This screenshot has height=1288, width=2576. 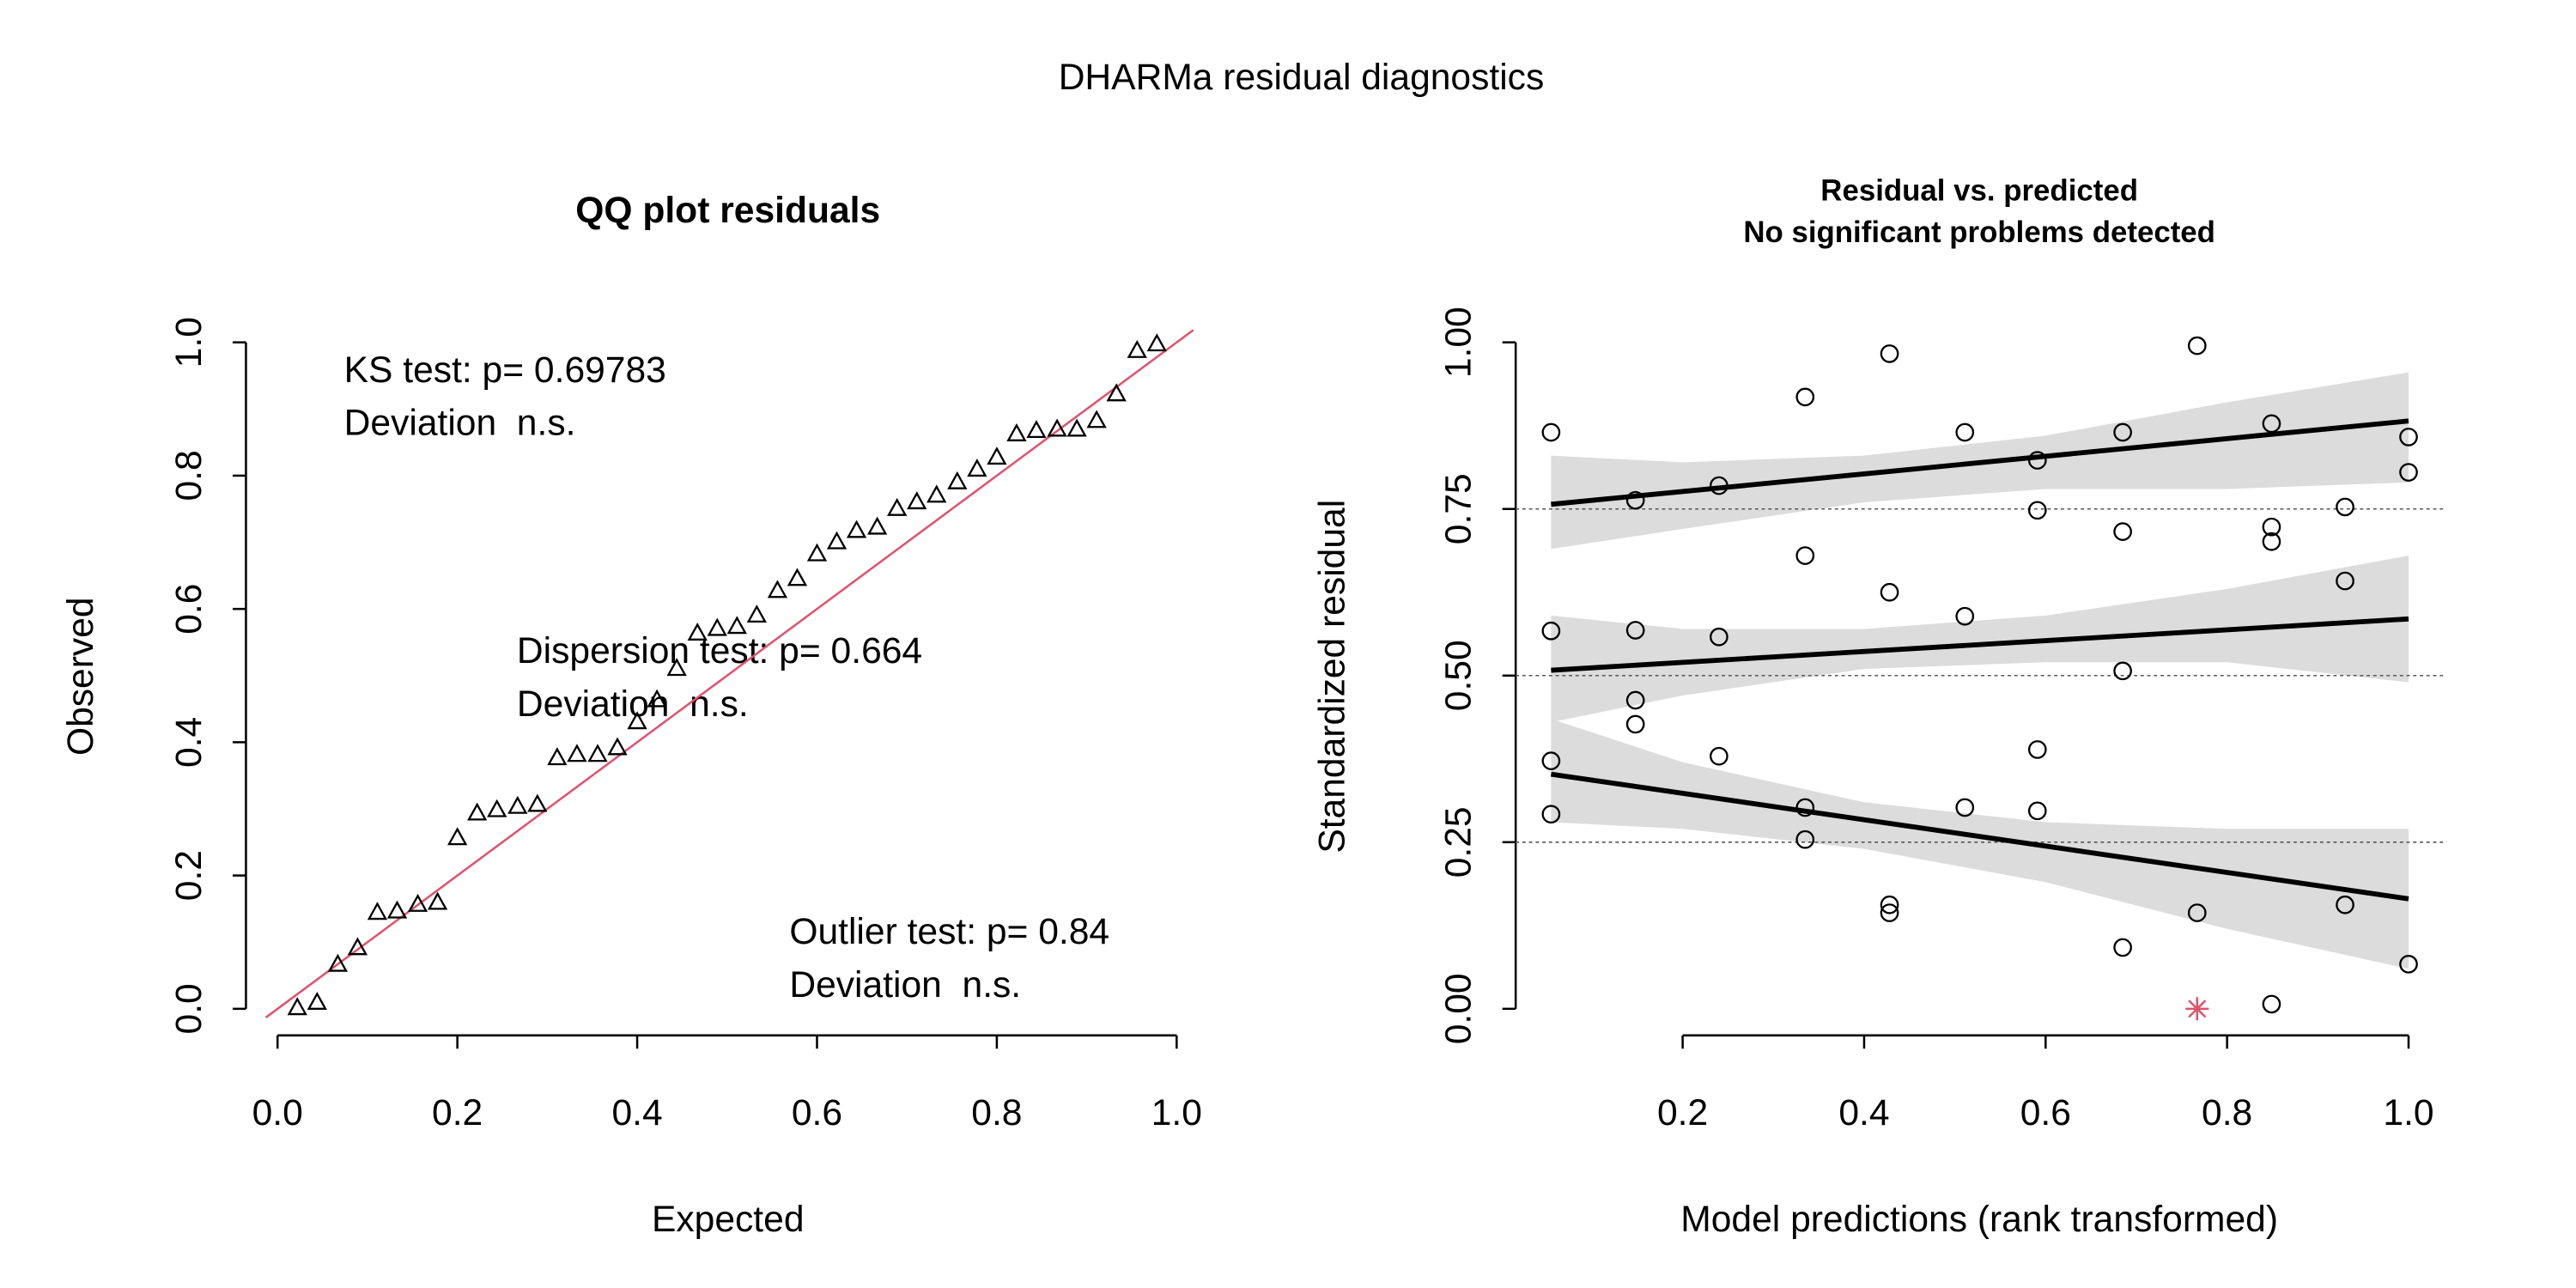 What do you see at coordinates (1302, 77) in the screenshot?
I see `page-title: DHARMa residual diagnostics` at bounding box center [1302, 77].